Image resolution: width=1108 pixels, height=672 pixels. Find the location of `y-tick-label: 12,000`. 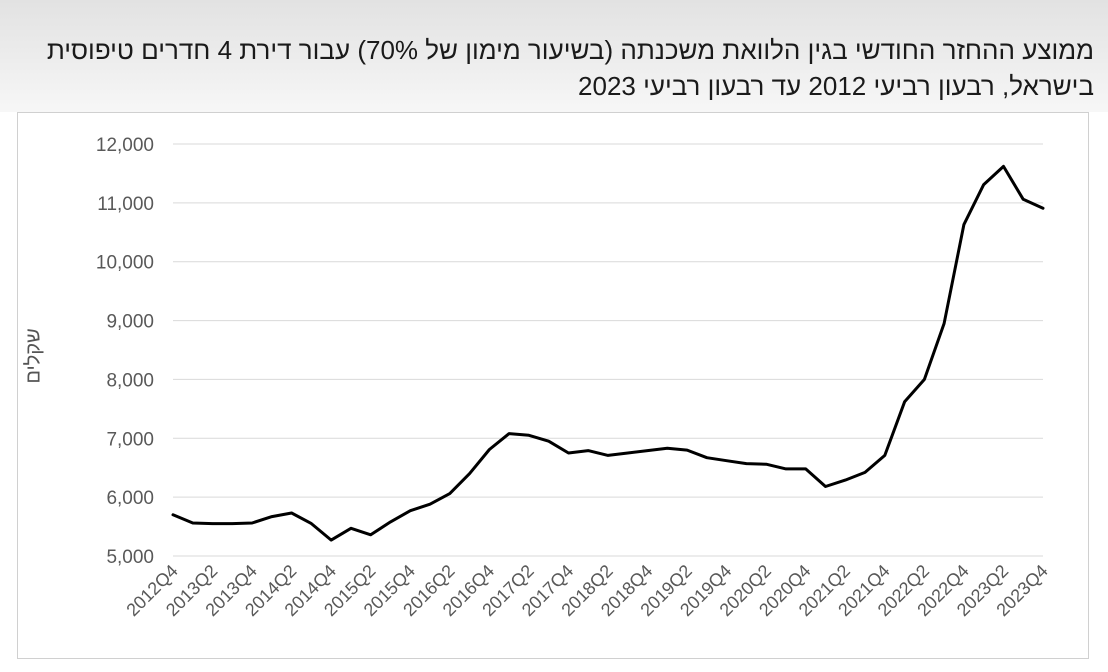

y-tick-label: 12,000 is located at coordinates (125, 145).